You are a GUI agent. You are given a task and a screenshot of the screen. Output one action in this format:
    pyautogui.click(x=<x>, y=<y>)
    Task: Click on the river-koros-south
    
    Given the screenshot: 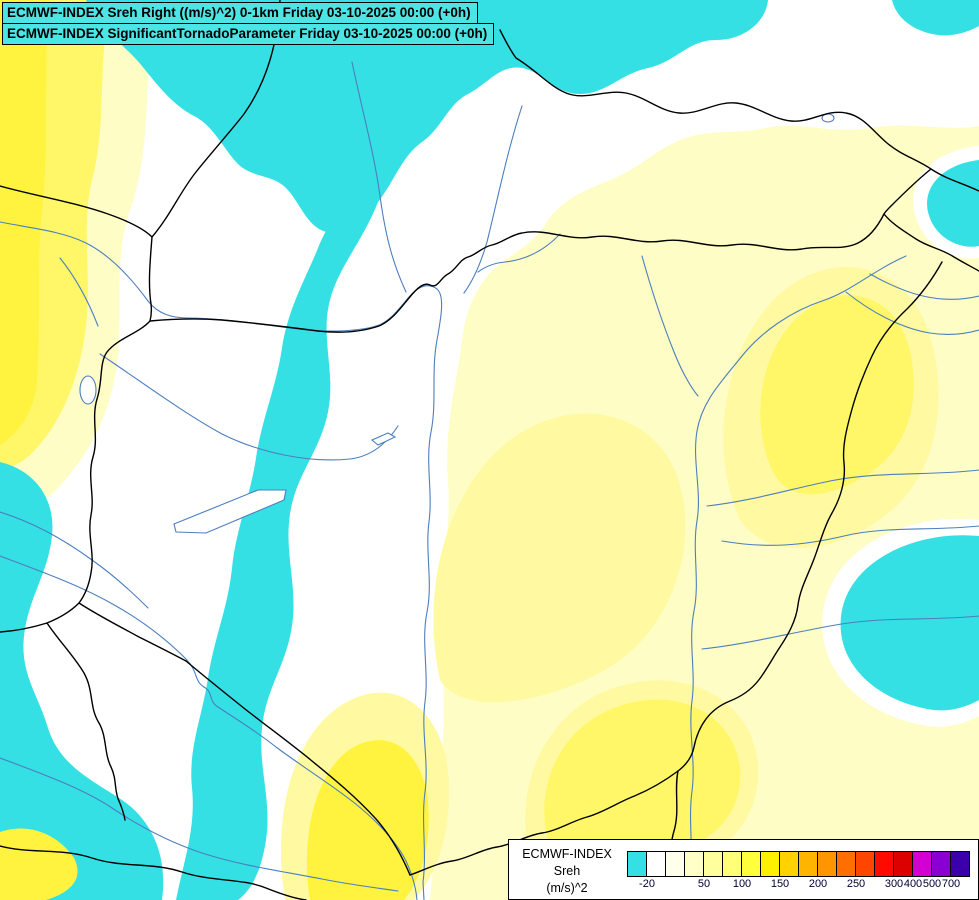 What is the action you would take?
    pyautogui.click(x=850, y=535)
    